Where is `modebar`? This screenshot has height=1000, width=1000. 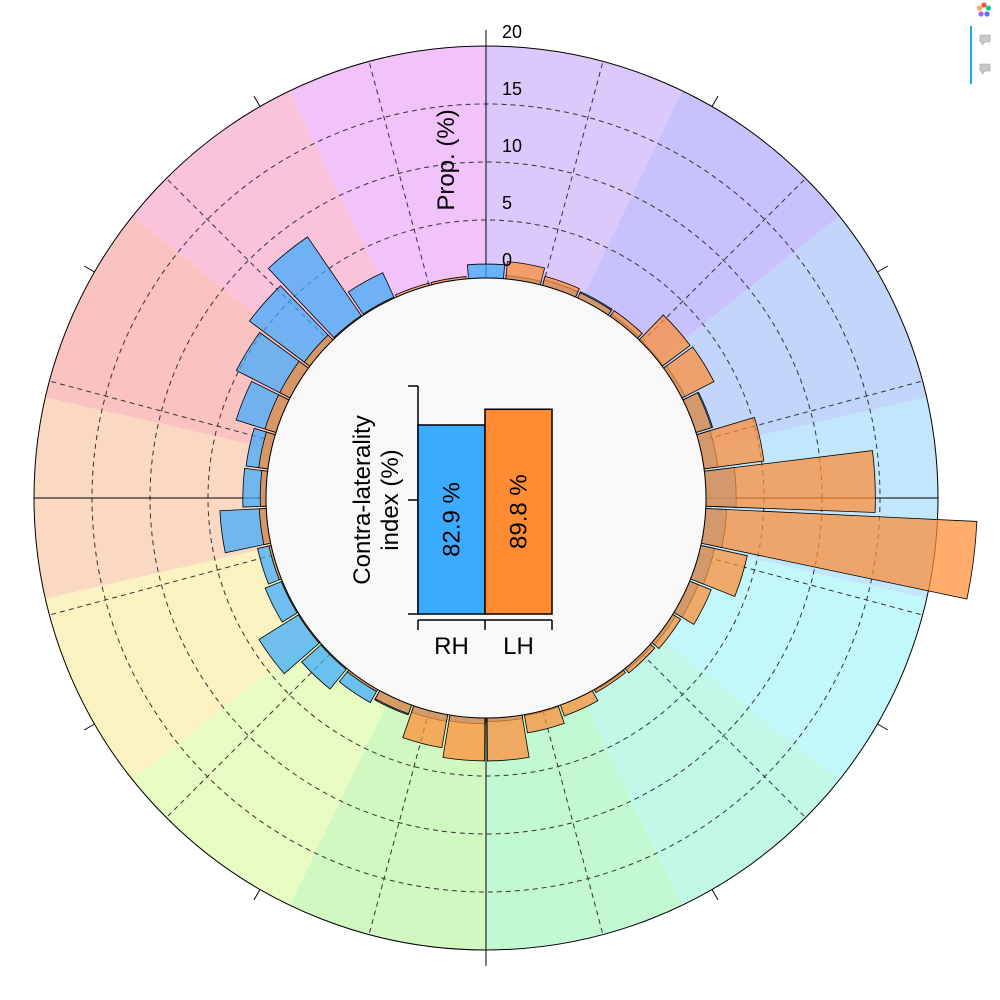 modebar is located at coordinates (984, 45).